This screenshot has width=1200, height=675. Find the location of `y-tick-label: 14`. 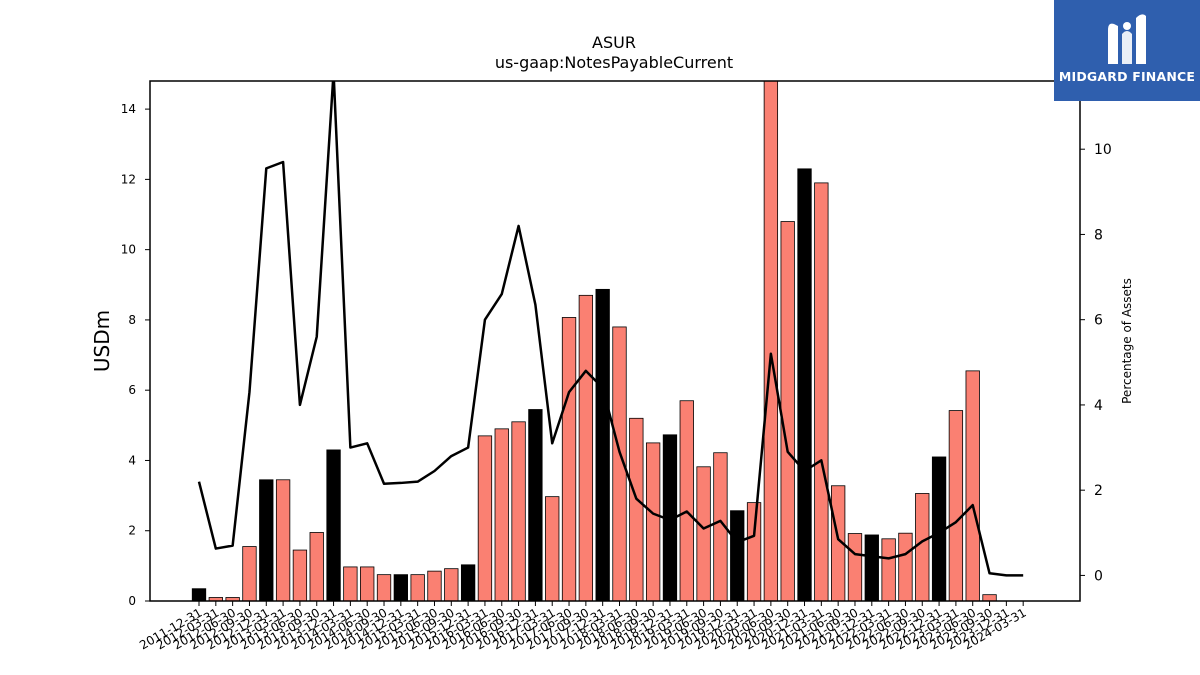

y-tick-label: 14 is located at coordinates (128, 109).